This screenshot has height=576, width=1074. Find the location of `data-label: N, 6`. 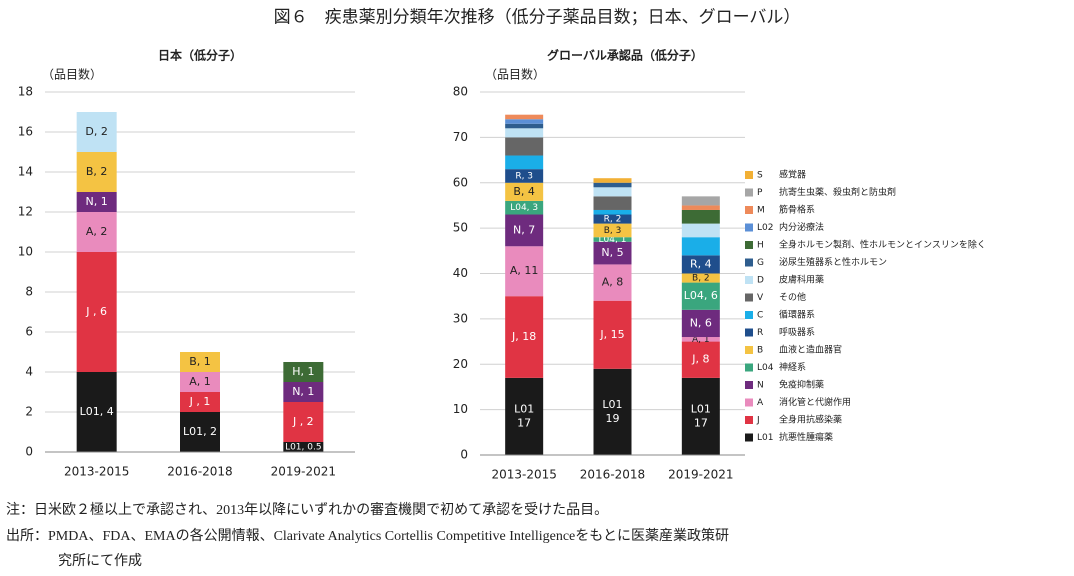

data-label: N, 6 is located at coordinates (701, 322).